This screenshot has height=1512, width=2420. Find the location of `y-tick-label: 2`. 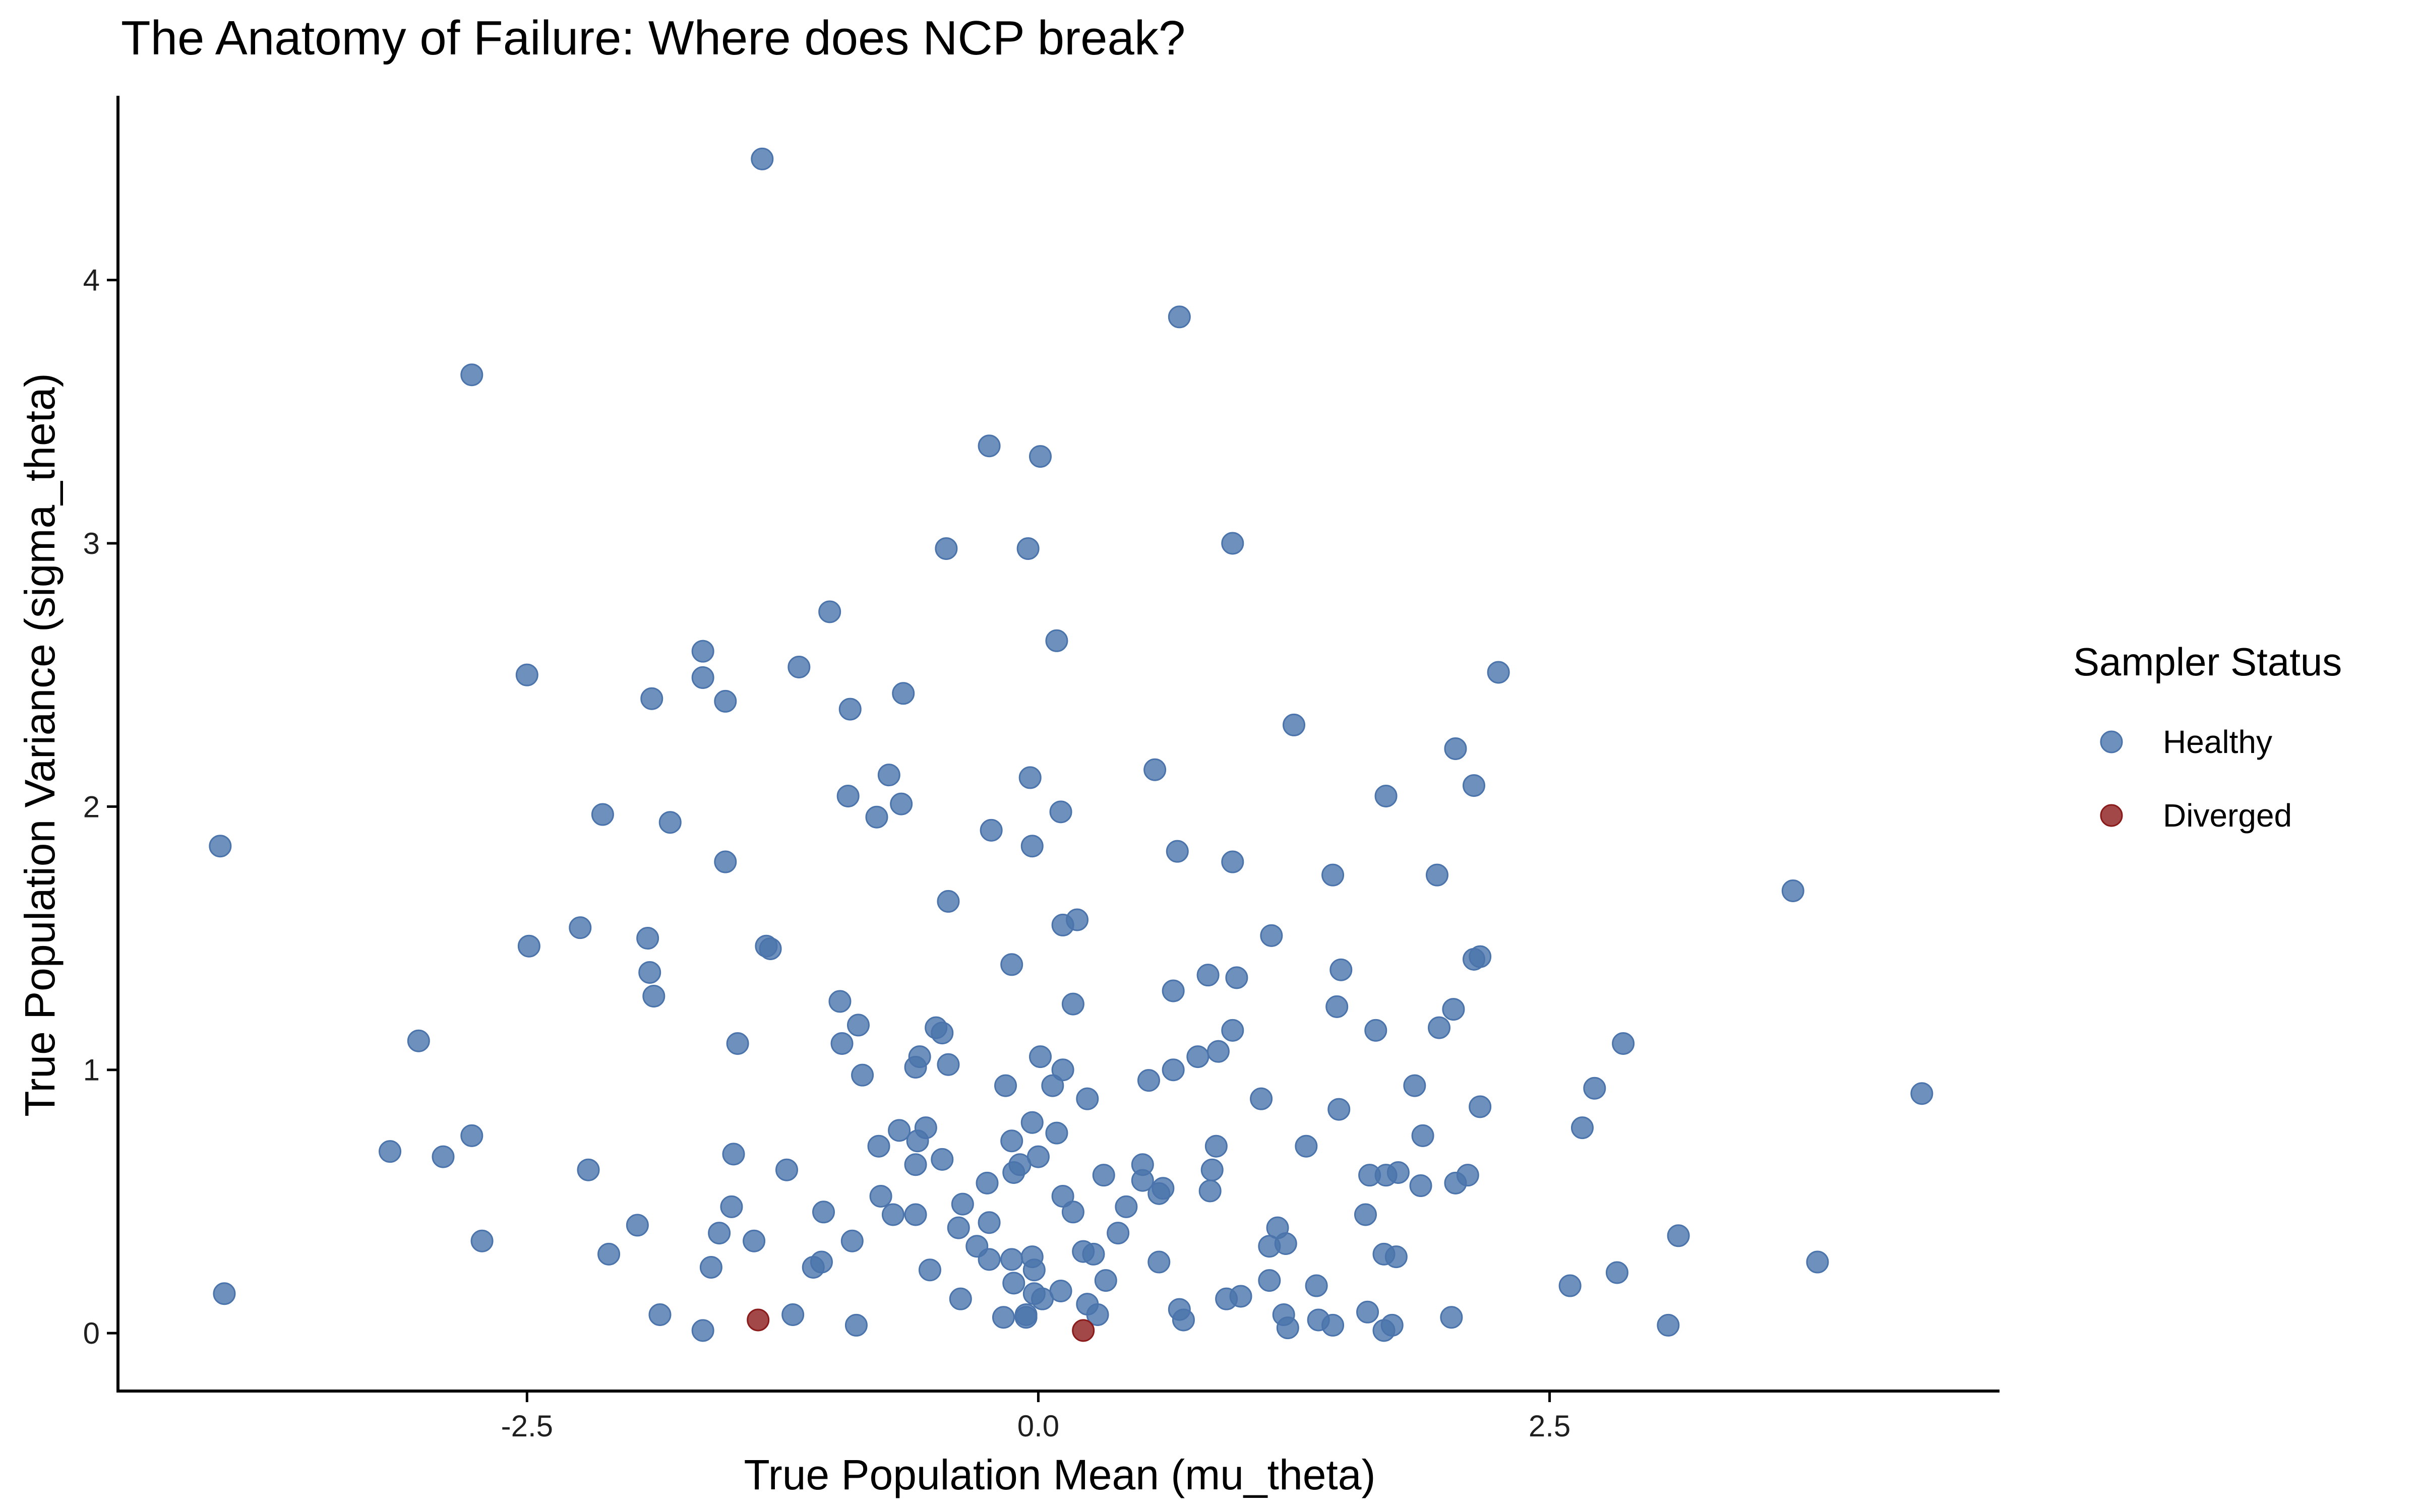

y-tick-label: 2 is located at coordinates (91, 807).